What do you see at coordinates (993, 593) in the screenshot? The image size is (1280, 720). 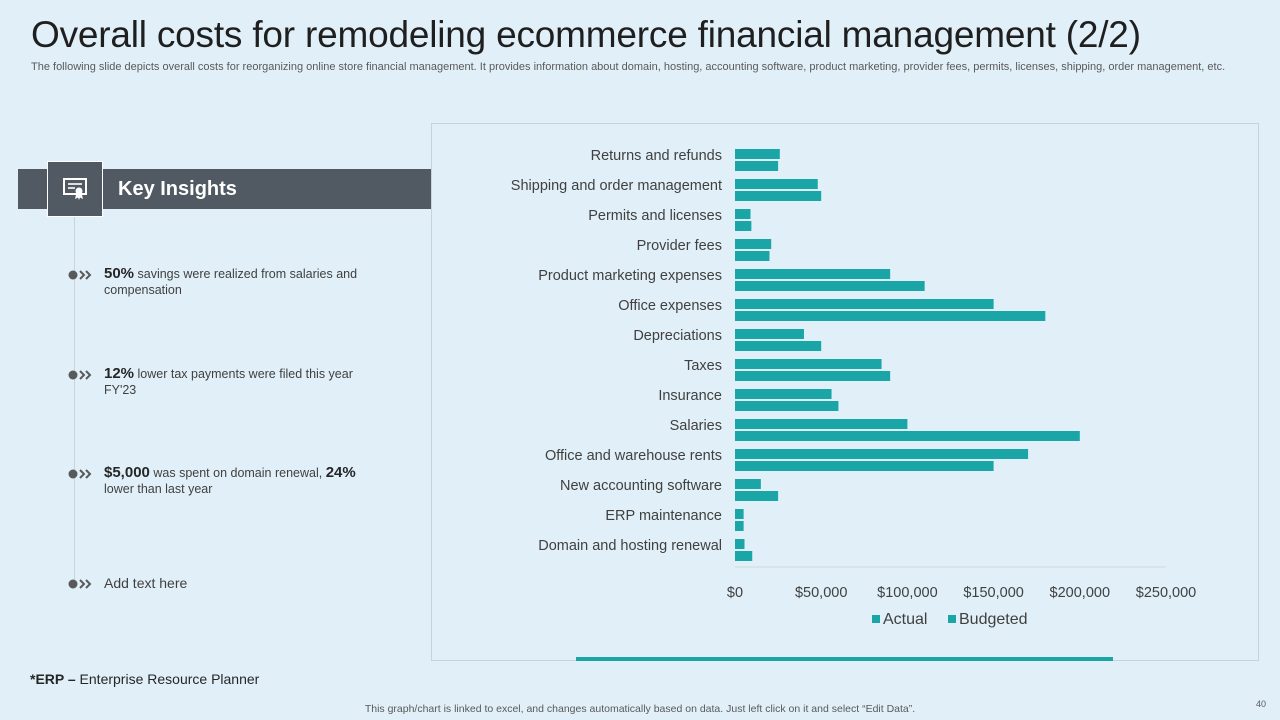 I see `x-tick-label: $150,000` at bounding box center [993, 593].